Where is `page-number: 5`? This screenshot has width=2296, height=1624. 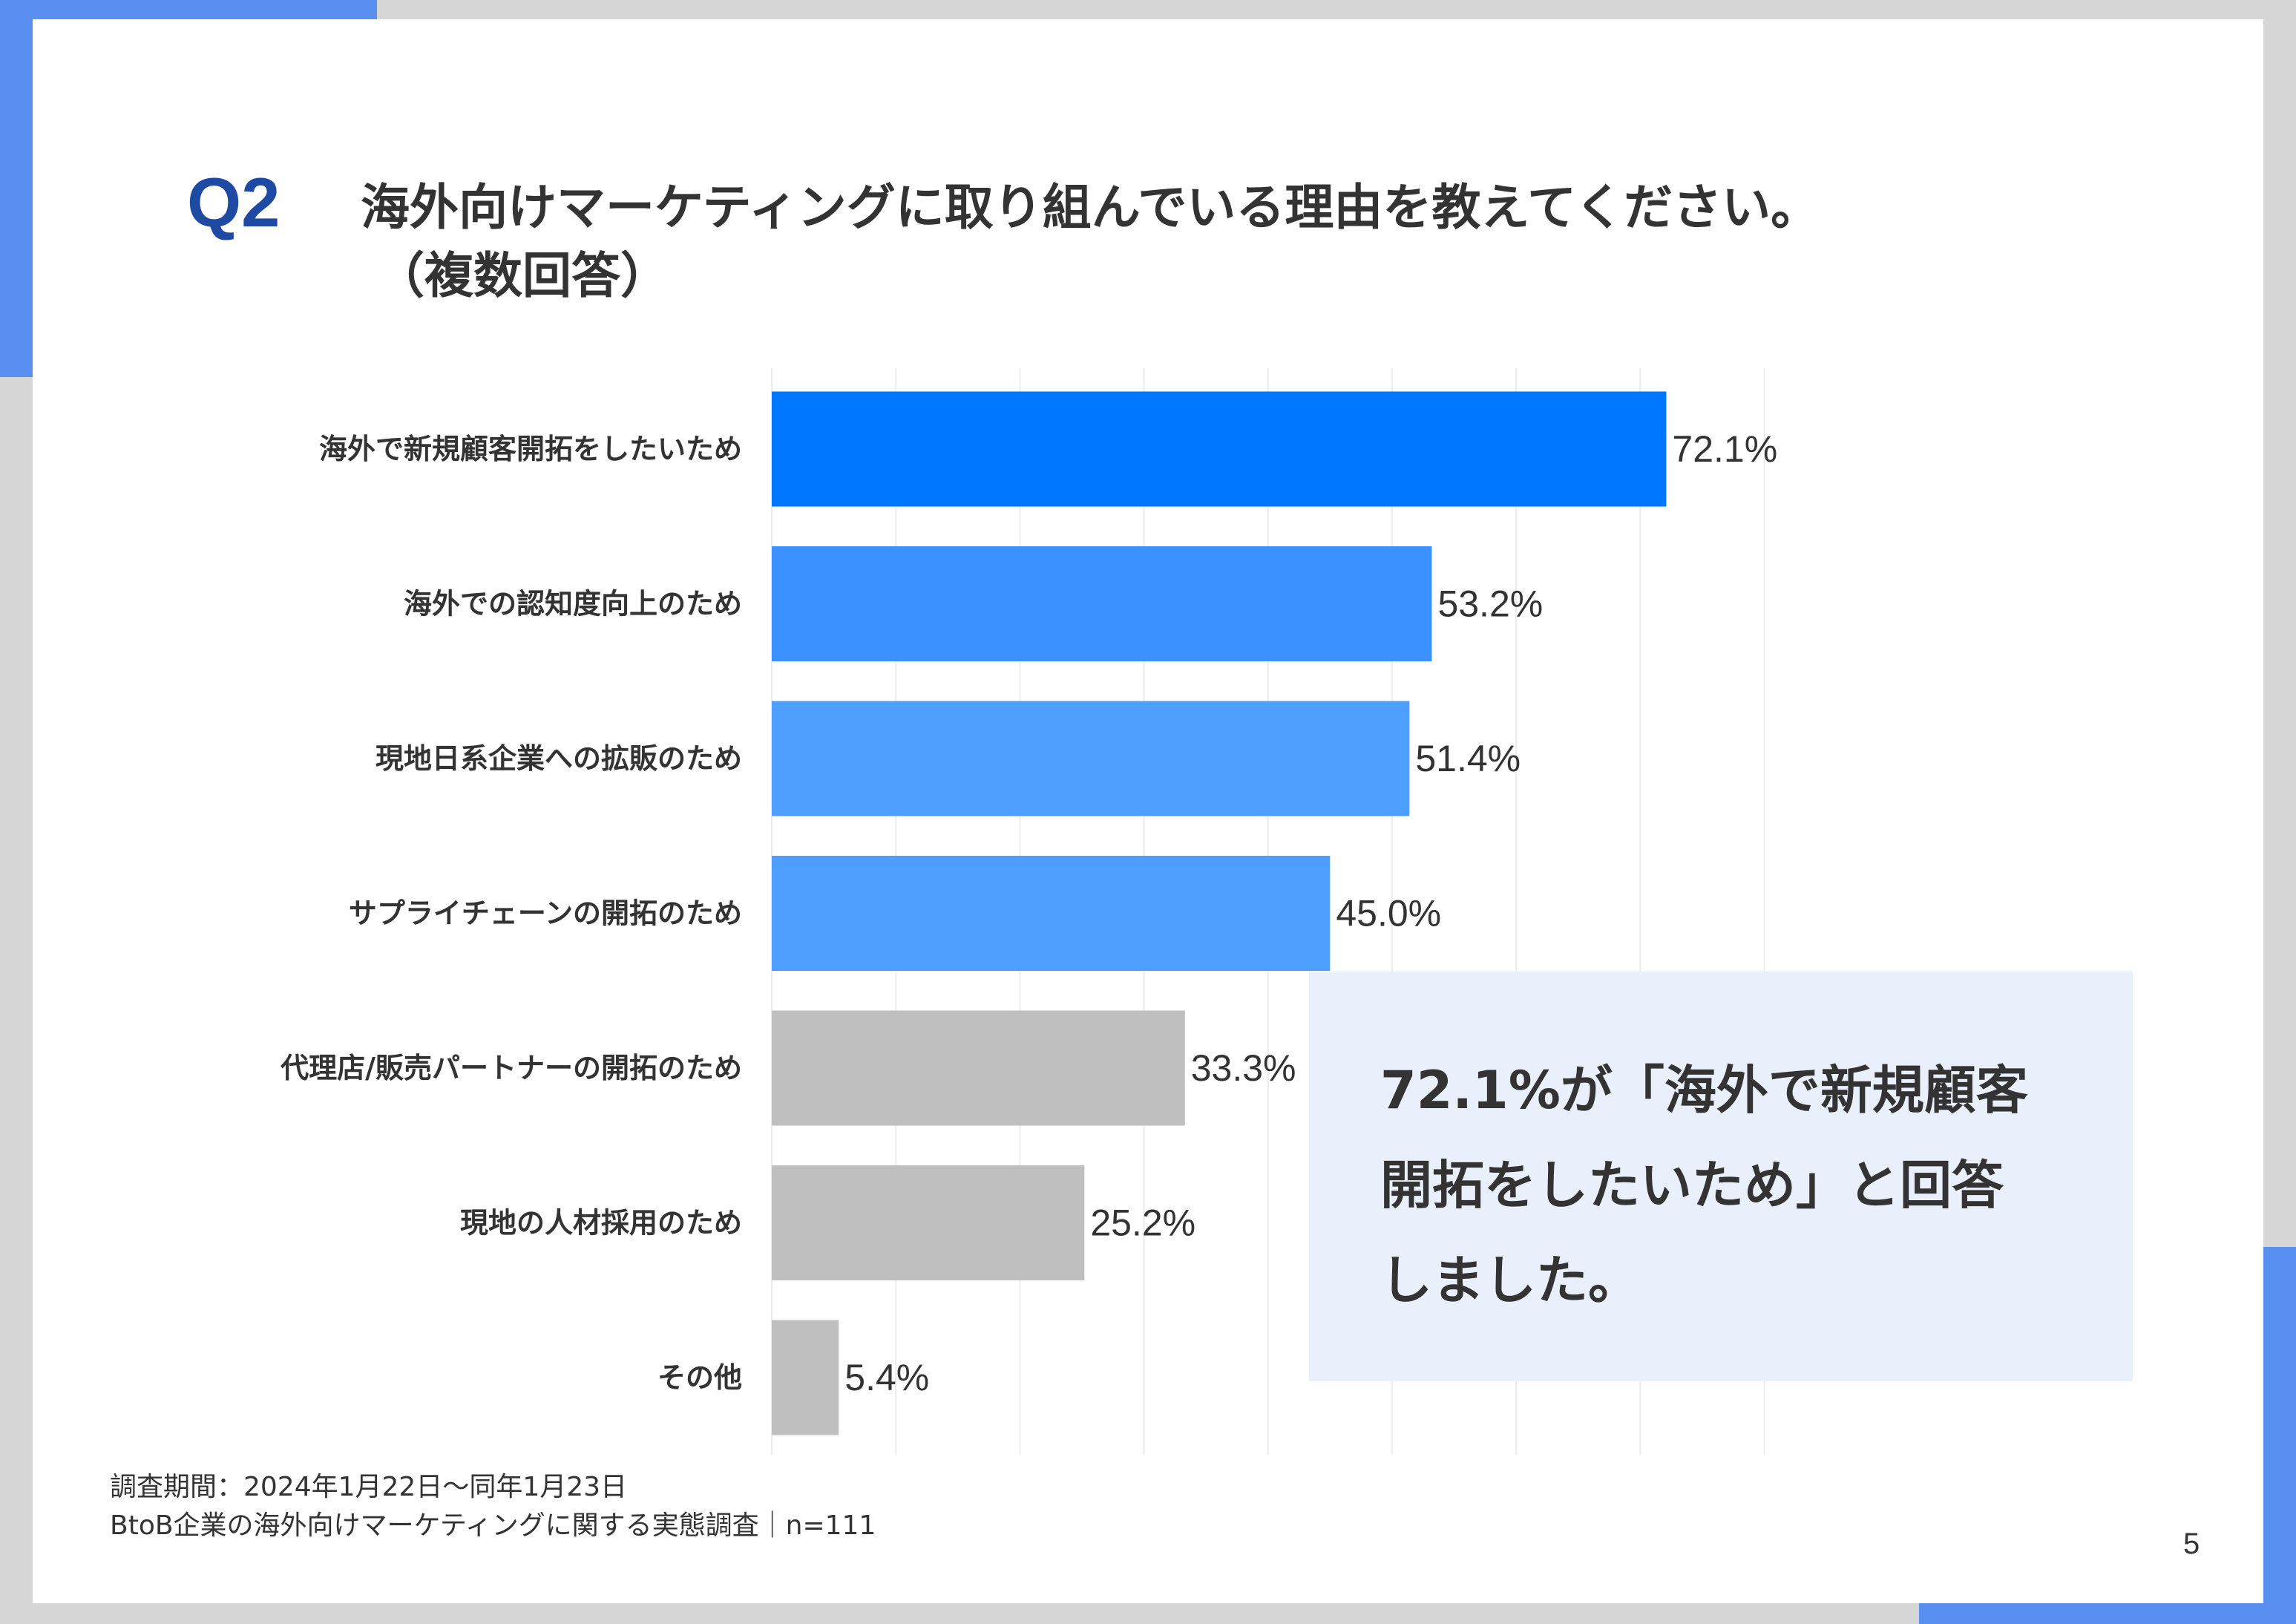
page-number: 5 is located at coordinates (2191, 1544).